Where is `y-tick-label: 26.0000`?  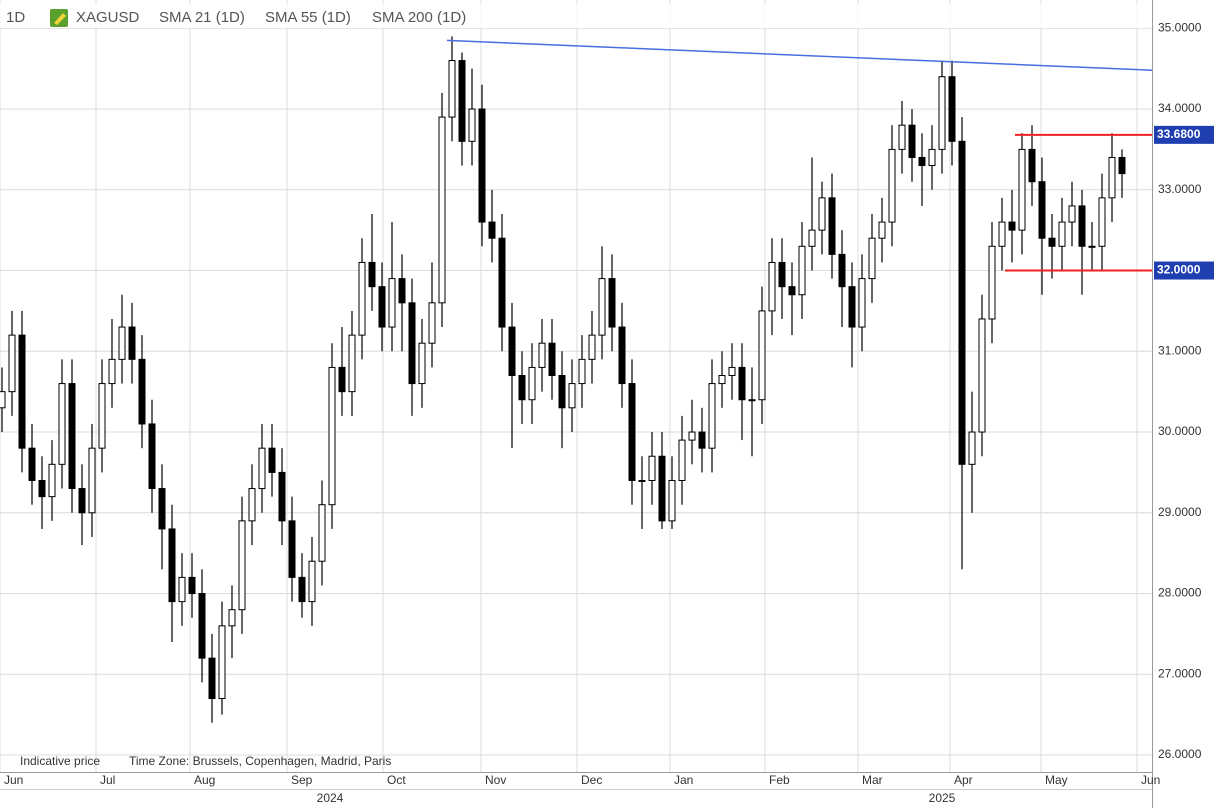
y-tick-label: 26.0000 is located at coordinates (1180, 754).